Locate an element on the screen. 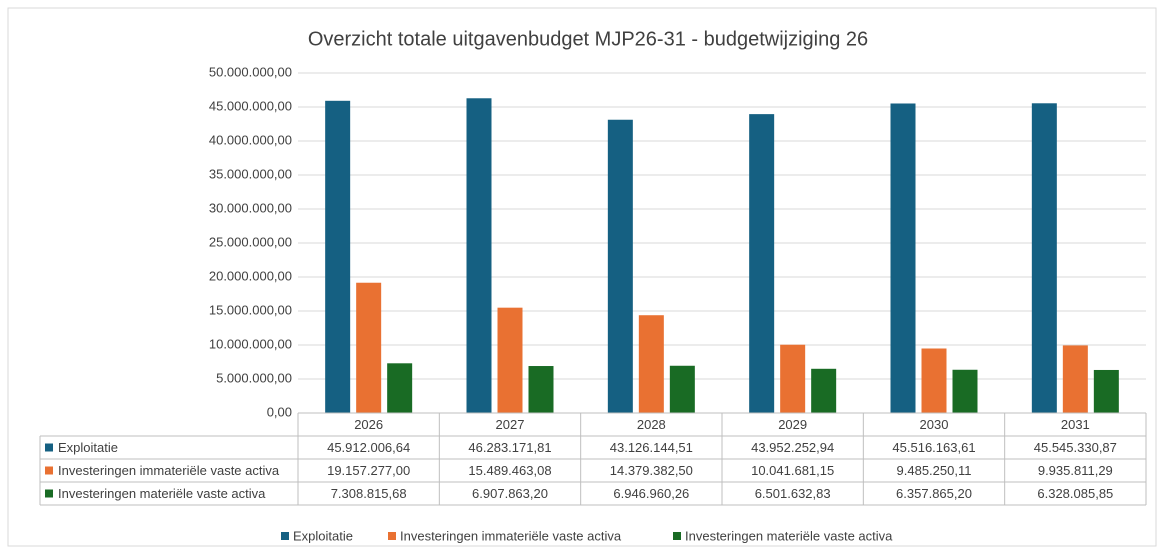 This screenshot has width=1164, height=552. table-cell: 45.516.163,61 is located at coordinates (933, 447).